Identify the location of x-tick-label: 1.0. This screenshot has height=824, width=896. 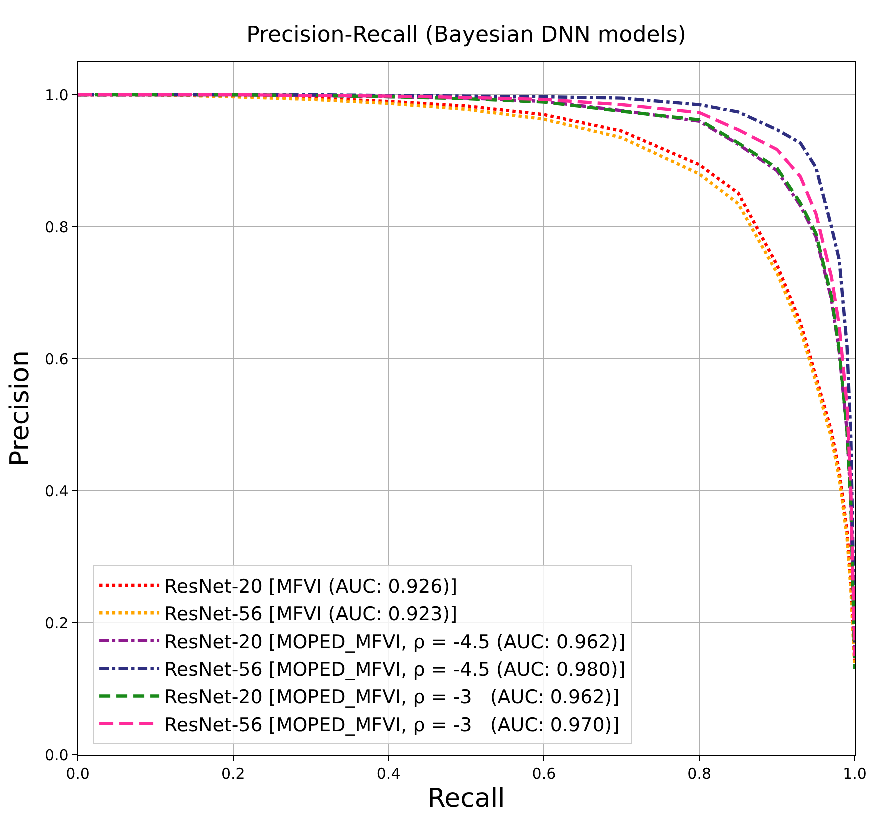
(855, 774).